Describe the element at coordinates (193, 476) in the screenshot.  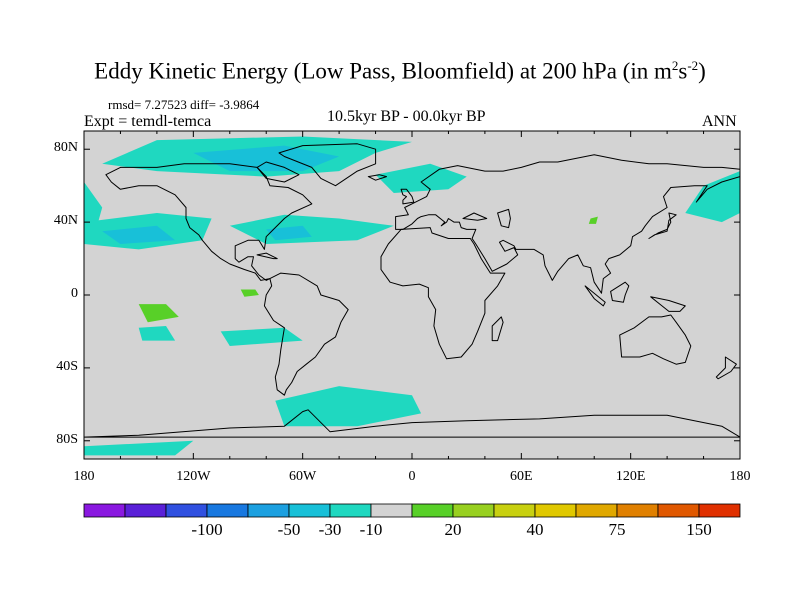
I see `x-tick-label: 120W` at that location.